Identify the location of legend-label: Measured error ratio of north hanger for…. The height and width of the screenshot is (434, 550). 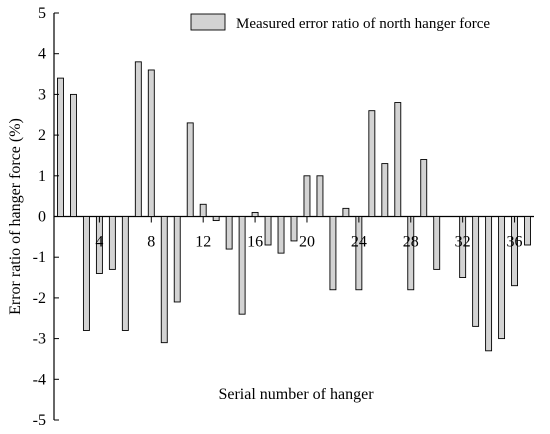
(363, 24).